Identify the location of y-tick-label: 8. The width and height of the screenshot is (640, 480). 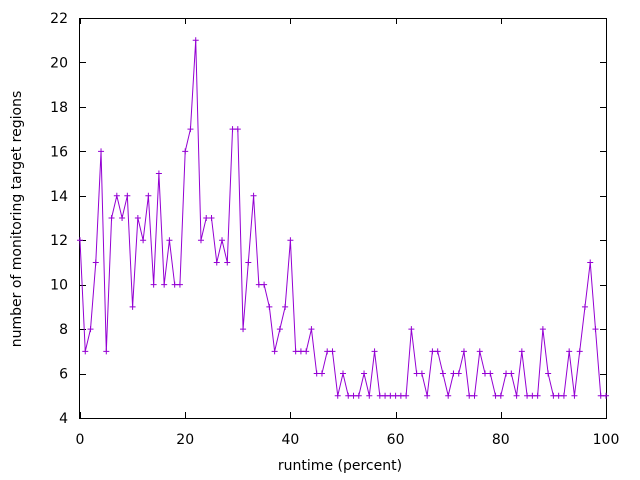
(63, 330).